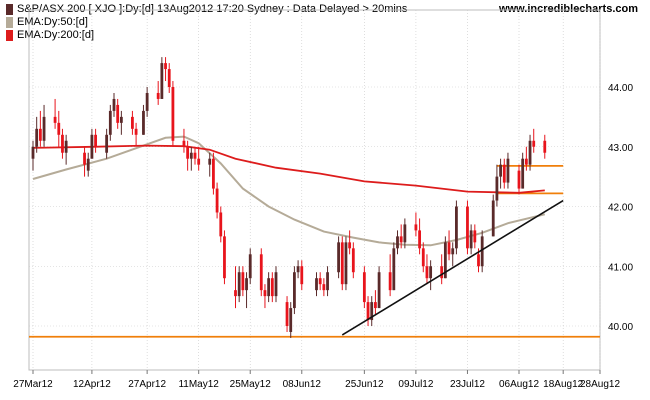  Describe the element at coordinates (620, 148) in the screenshot. I see `y-tick-label: 43.00` at that location.